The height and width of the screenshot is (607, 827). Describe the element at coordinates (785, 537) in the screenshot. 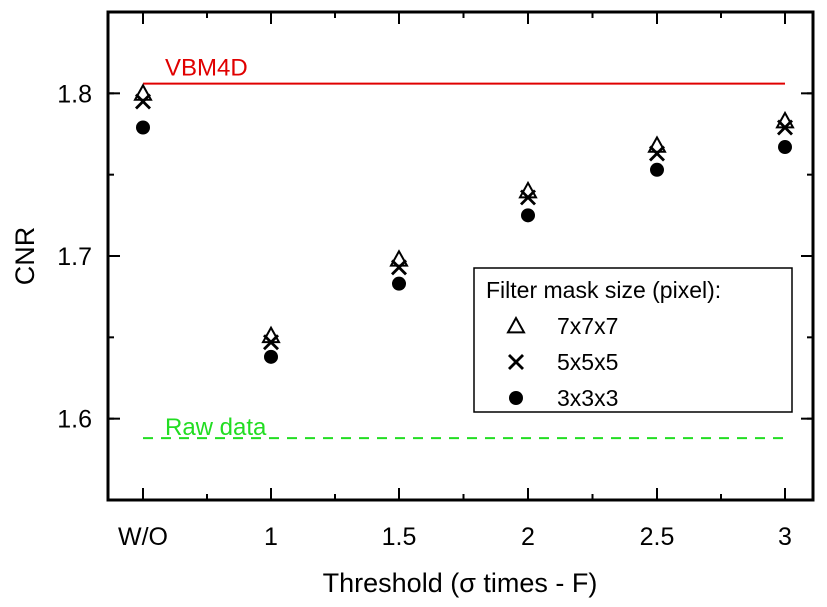

I see `x-tick-label: 3` at that location.